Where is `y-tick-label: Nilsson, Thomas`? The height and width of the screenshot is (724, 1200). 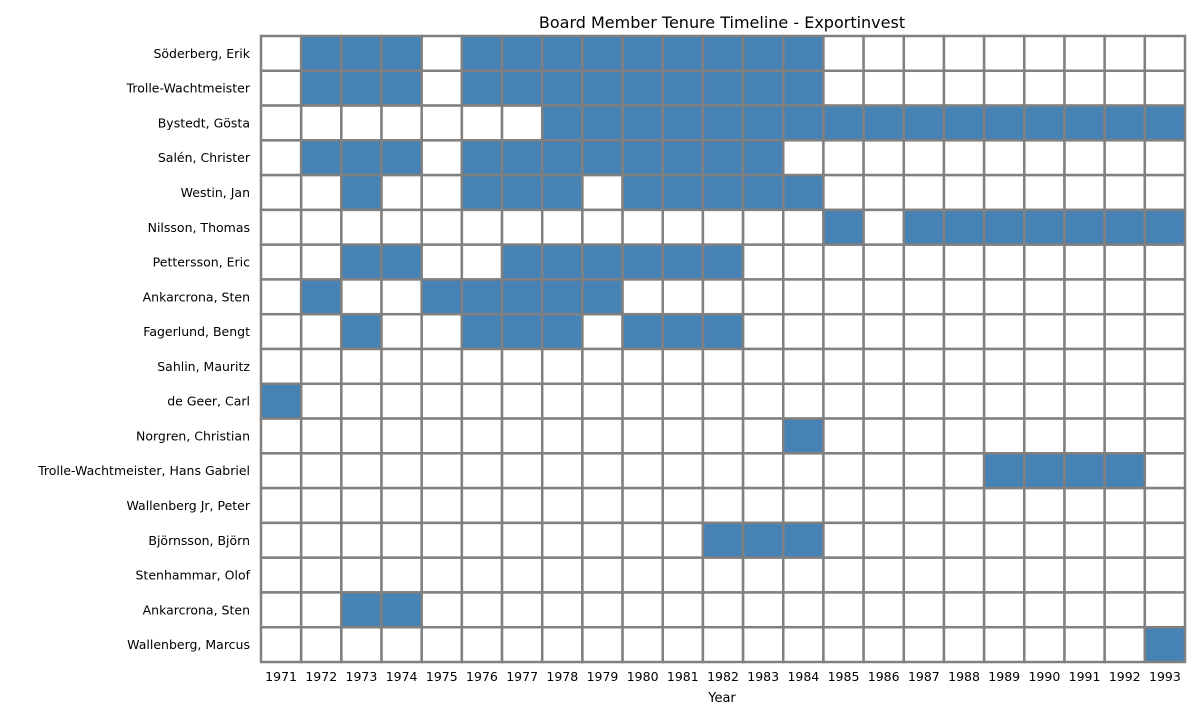 y-tick-label: Nilsson, Thomas is located at coordinates (199, 227).